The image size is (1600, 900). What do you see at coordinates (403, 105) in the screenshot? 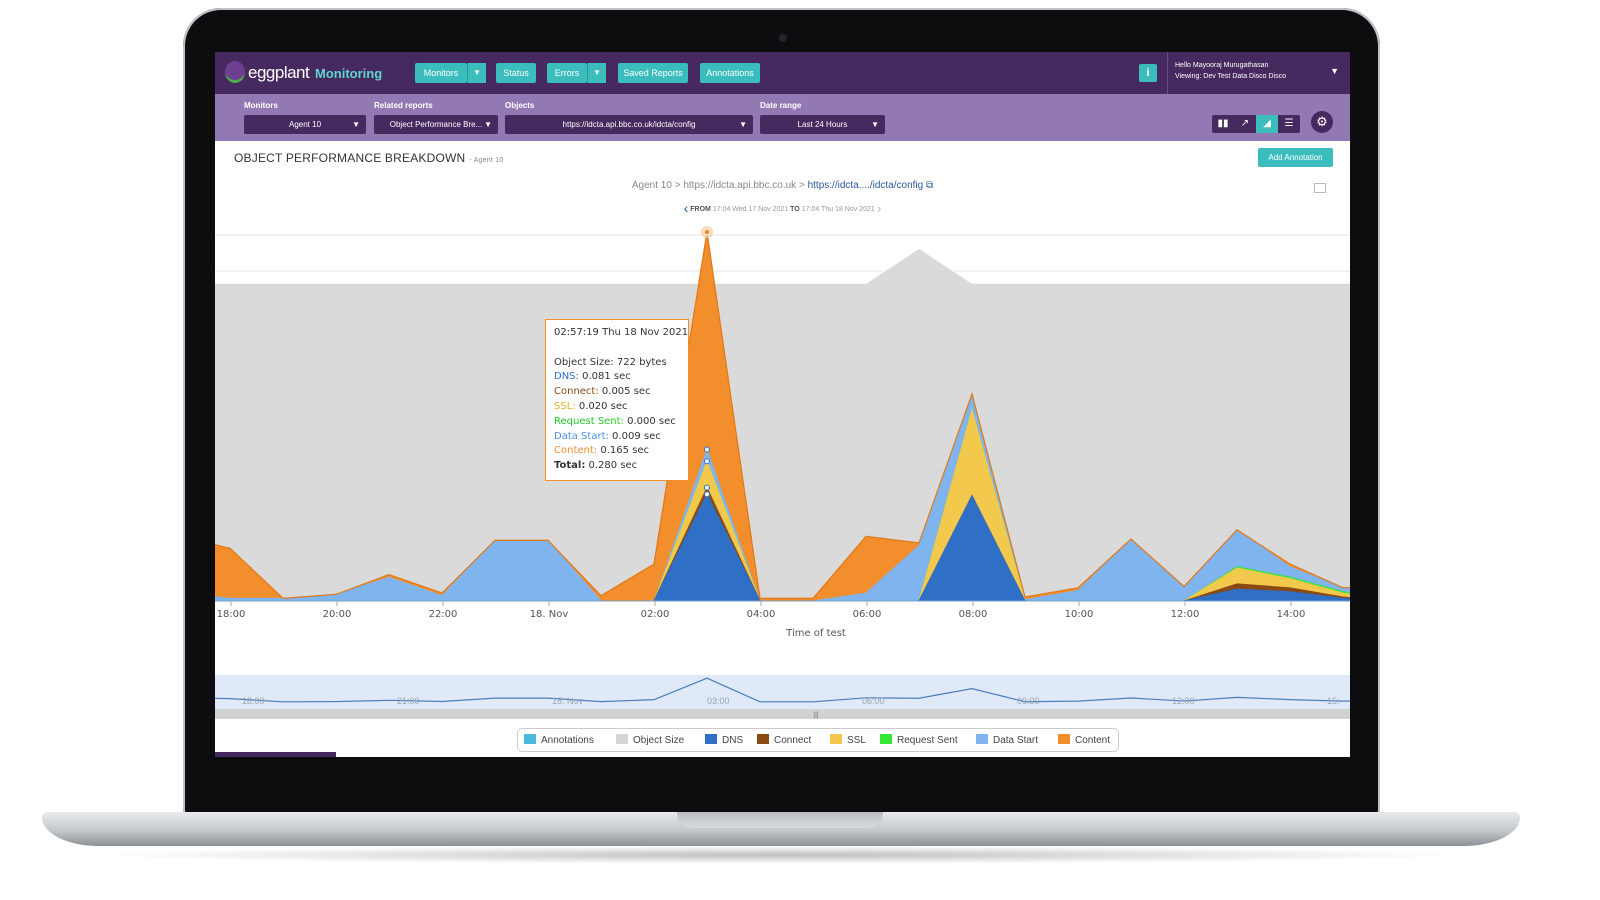
I see `related-reports-label: Related reports` at bounding box center [403, 105].